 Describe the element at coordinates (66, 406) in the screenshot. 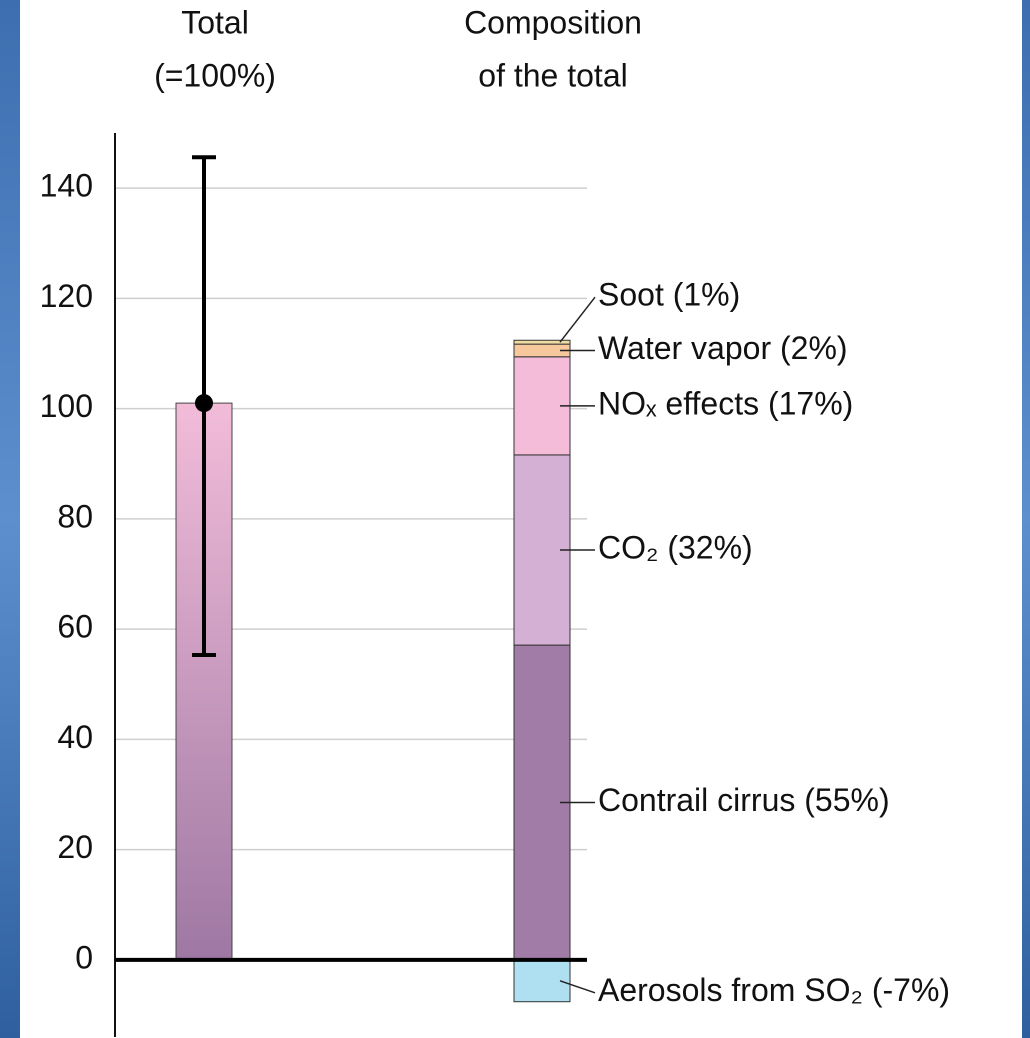

I see `y-tick-label: 100` at that location.